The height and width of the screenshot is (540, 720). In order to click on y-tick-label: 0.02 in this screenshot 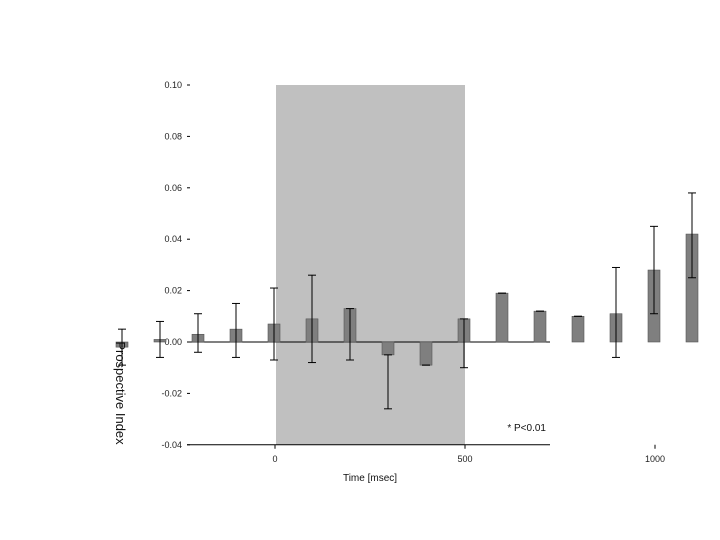, I will do `click(173, 291)`.